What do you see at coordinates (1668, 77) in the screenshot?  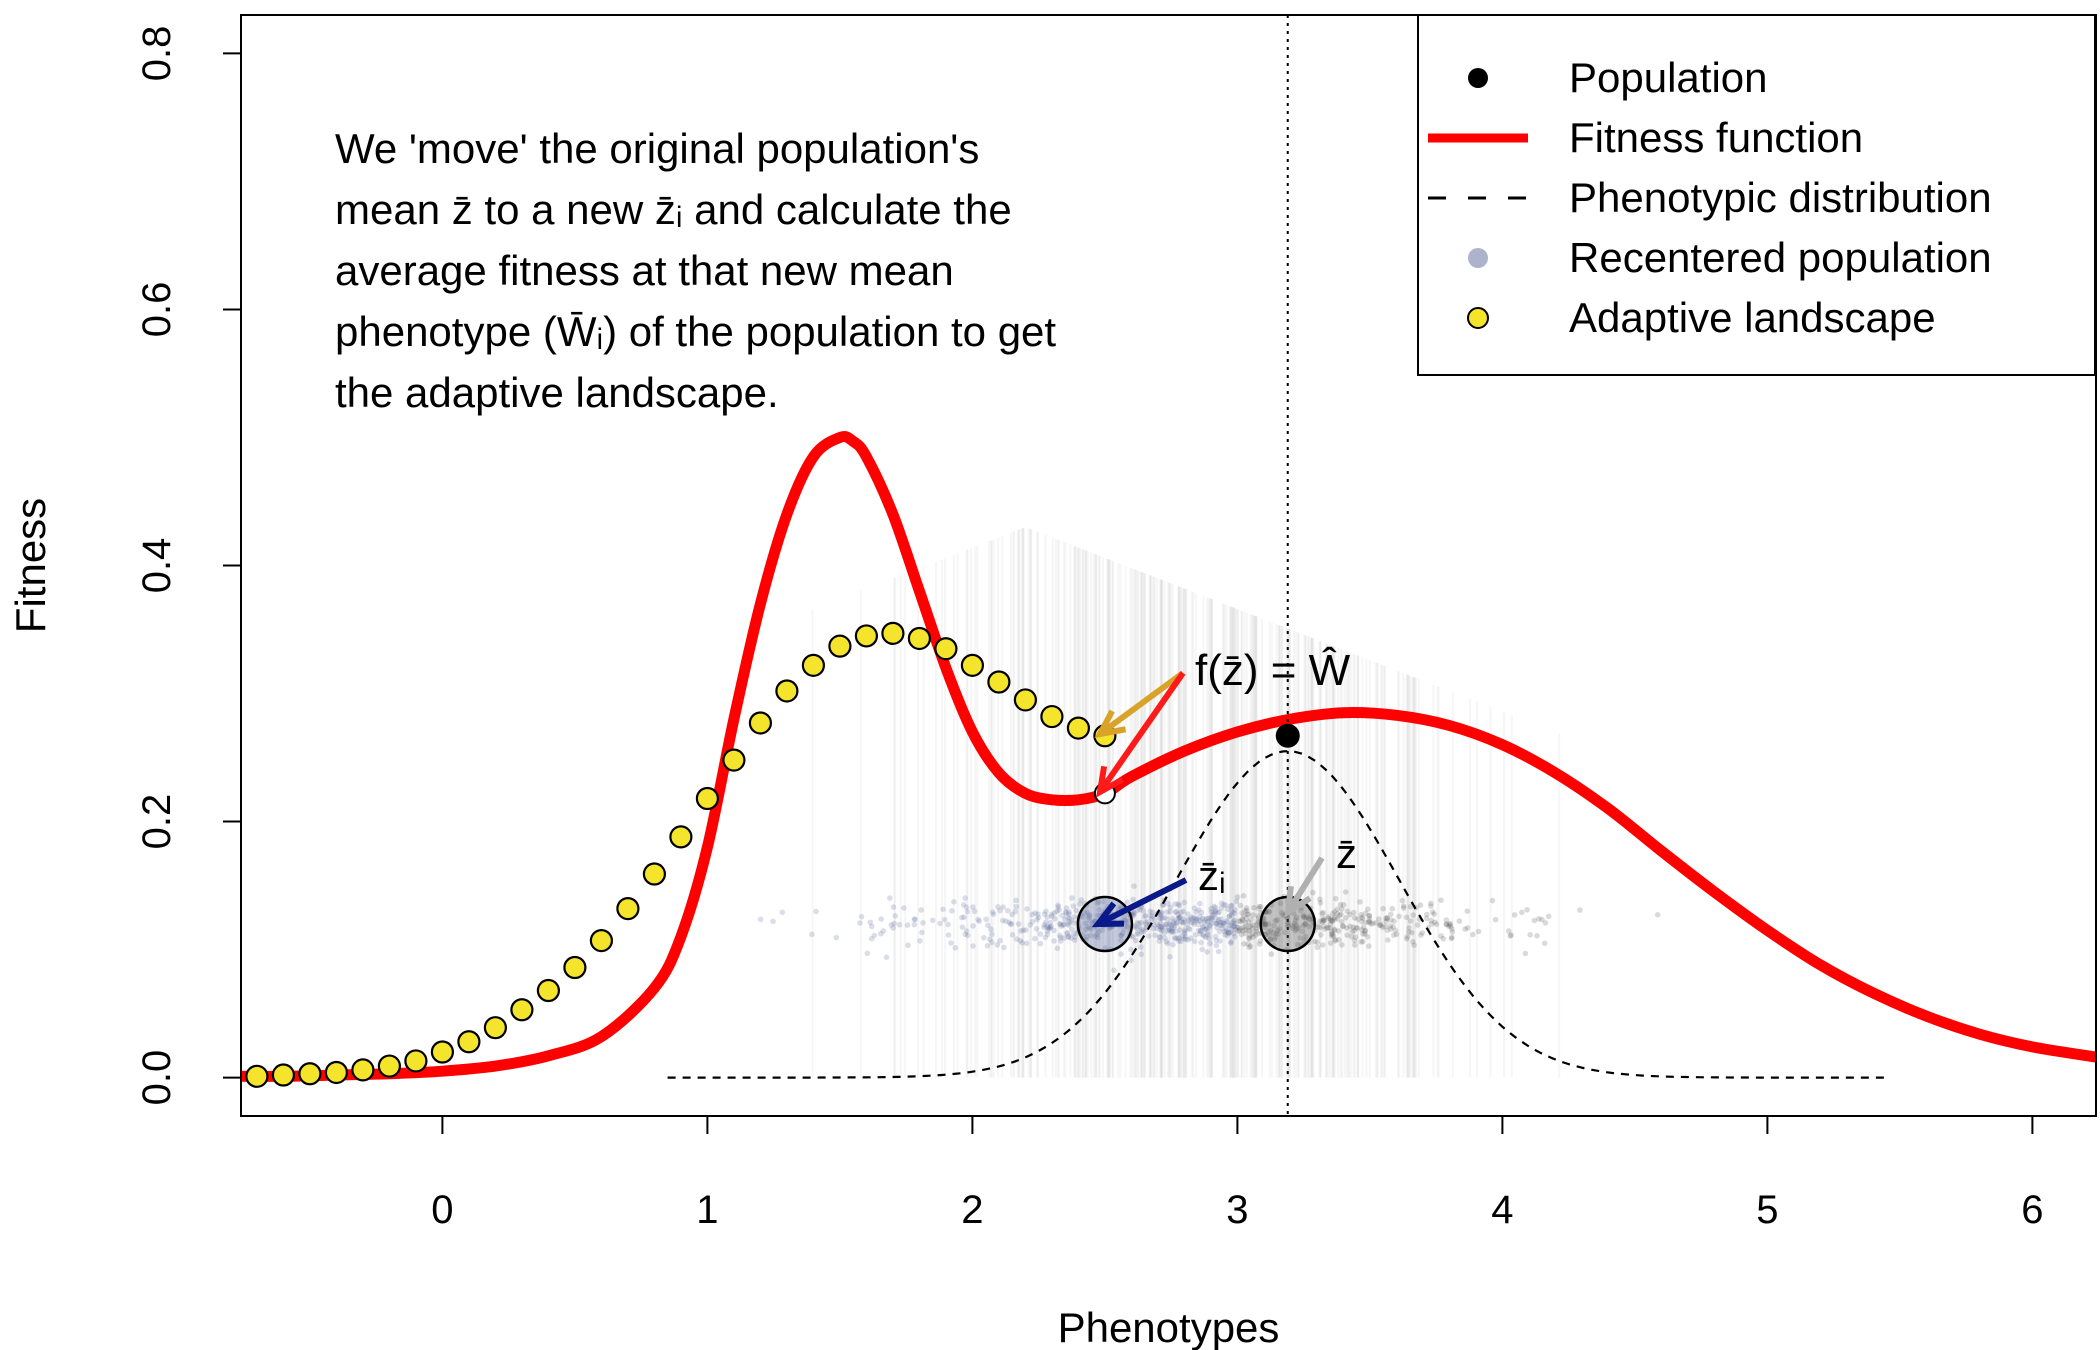 I see `legend-label: Population` at bounding box center [1668, 77].